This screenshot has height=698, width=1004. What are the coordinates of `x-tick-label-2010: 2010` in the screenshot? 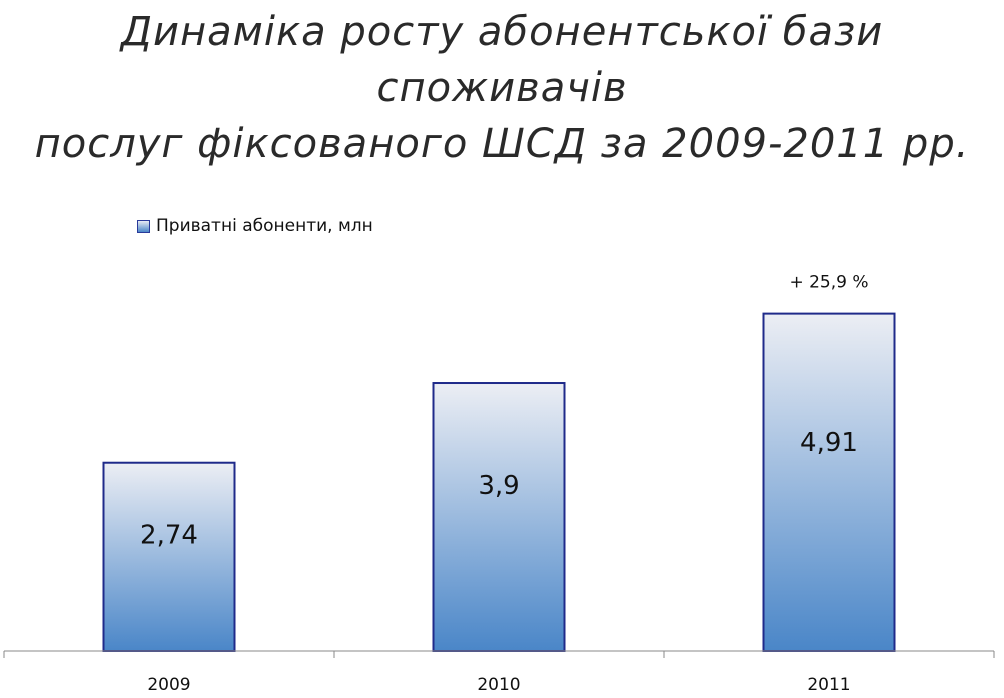 It's located at (498, 685).